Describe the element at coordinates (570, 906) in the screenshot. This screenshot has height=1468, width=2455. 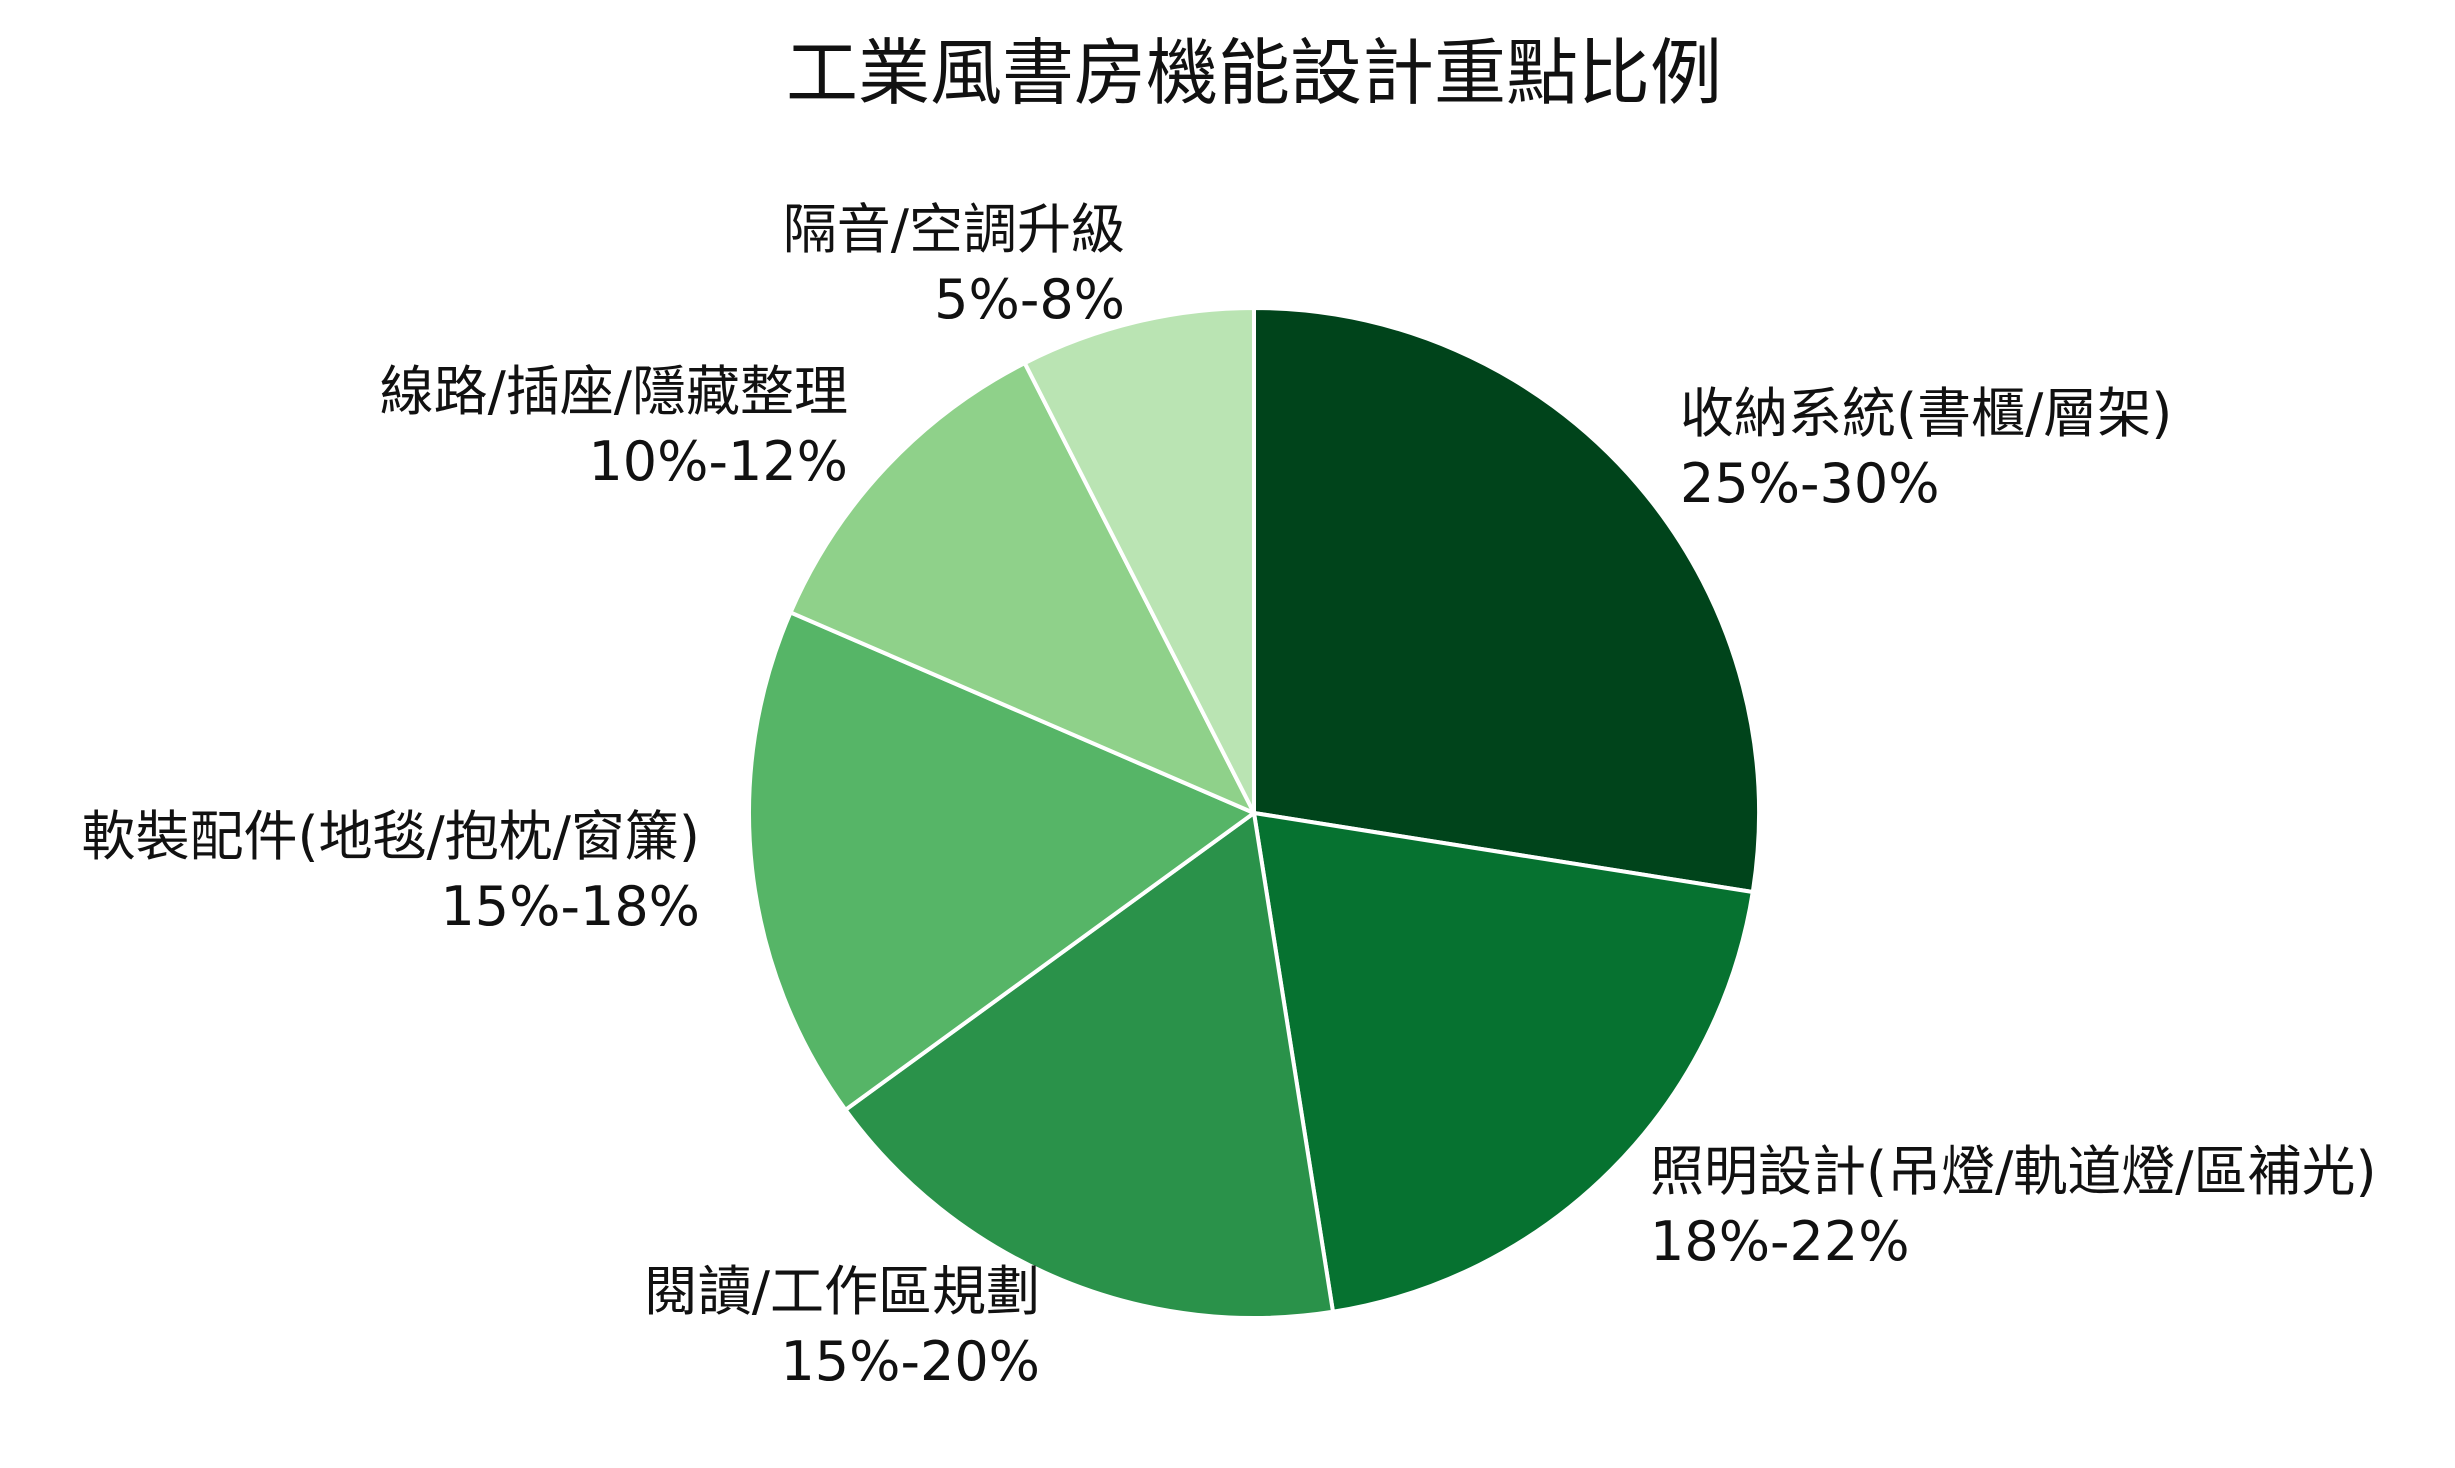
I see `slice-percent: 15%-18%` at that location.